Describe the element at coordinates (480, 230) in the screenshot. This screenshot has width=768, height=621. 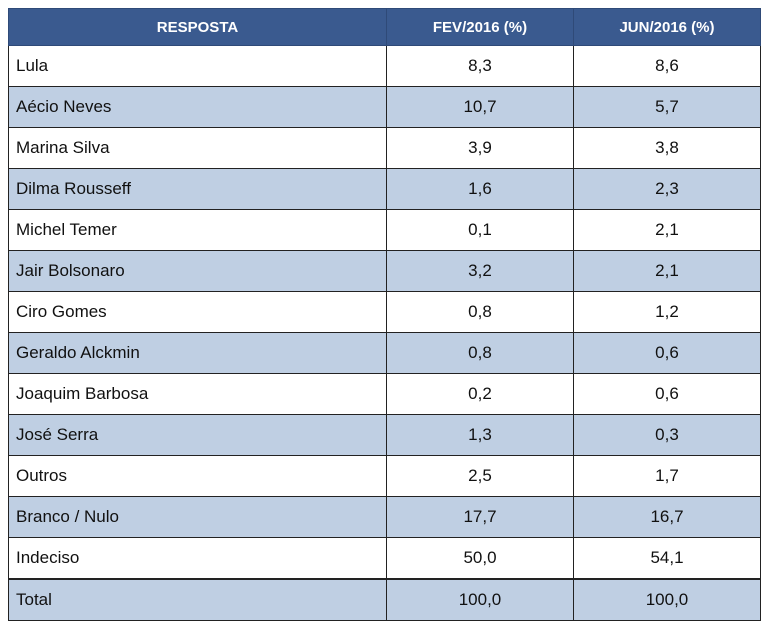
I see `cell-fev: 0,1` at that location.